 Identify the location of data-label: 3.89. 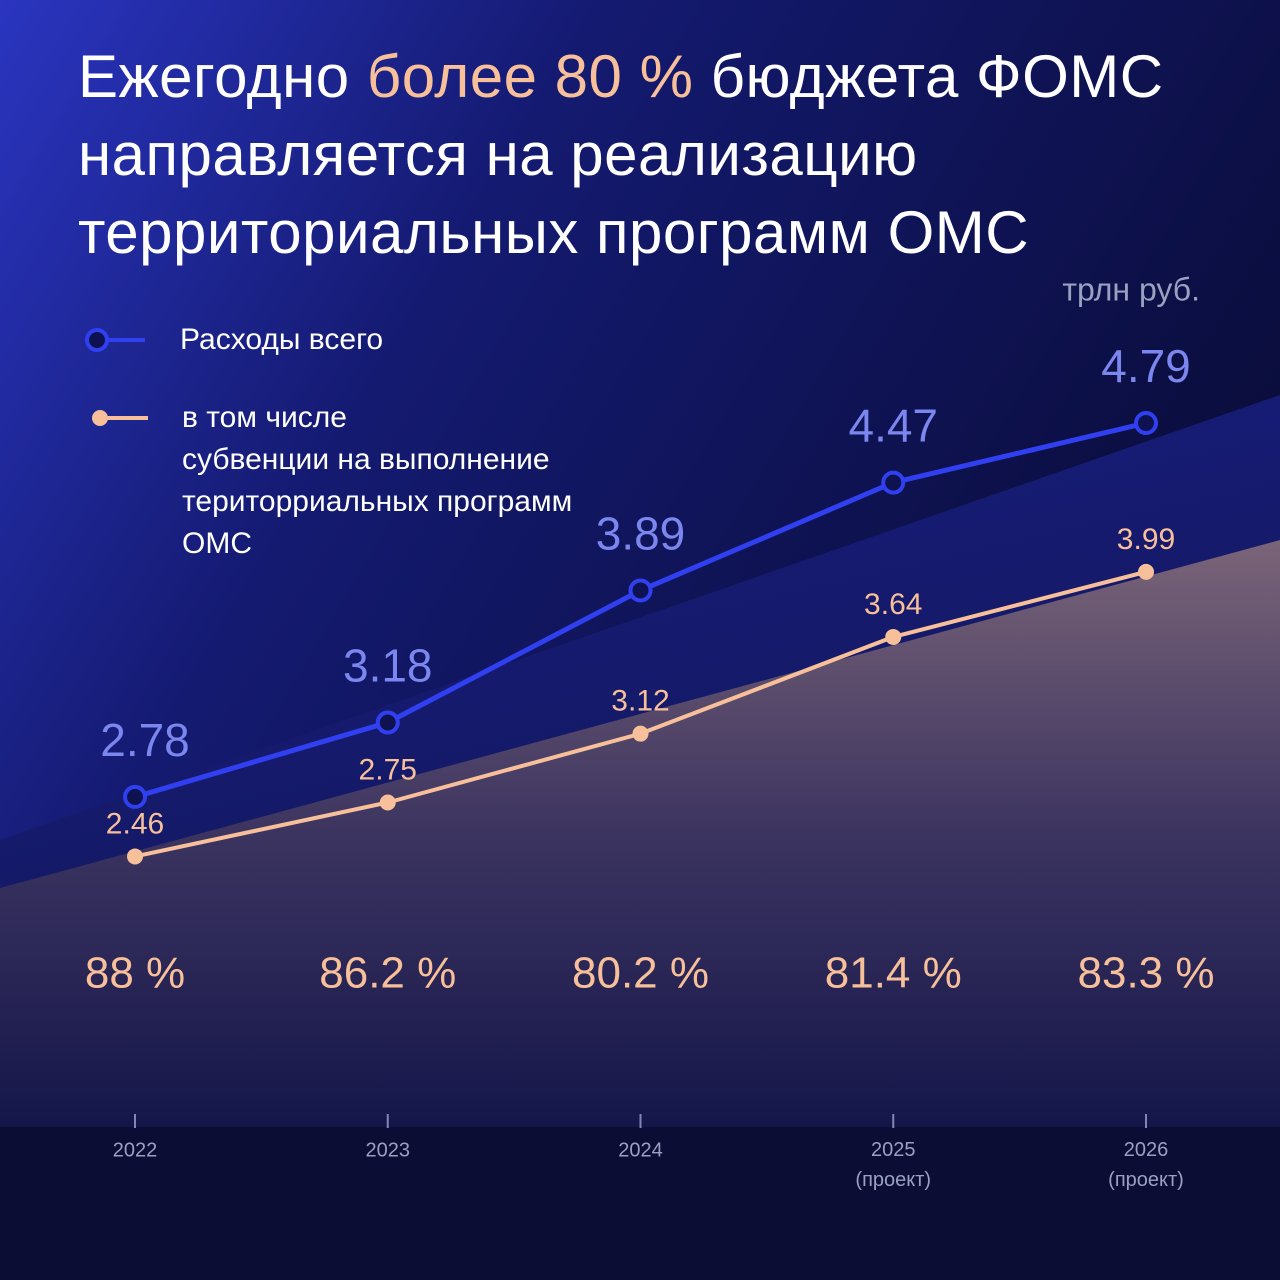
(641, 534).